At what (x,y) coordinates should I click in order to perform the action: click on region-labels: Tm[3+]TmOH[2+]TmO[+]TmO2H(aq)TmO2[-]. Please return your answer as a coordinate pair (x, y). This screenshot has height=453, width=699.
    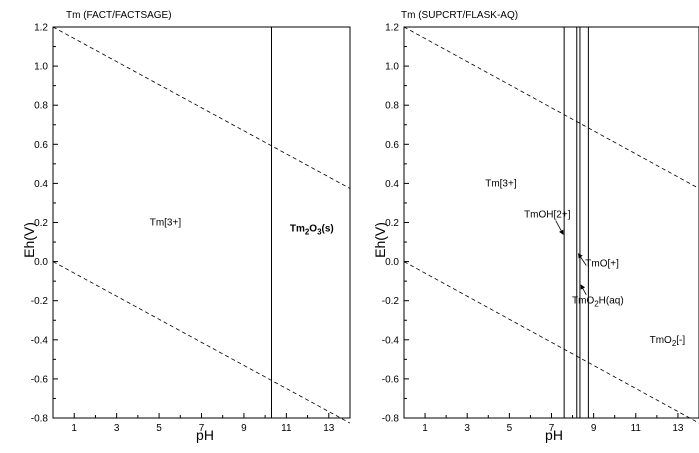
    Looking at the image, I should click on (585, 262).